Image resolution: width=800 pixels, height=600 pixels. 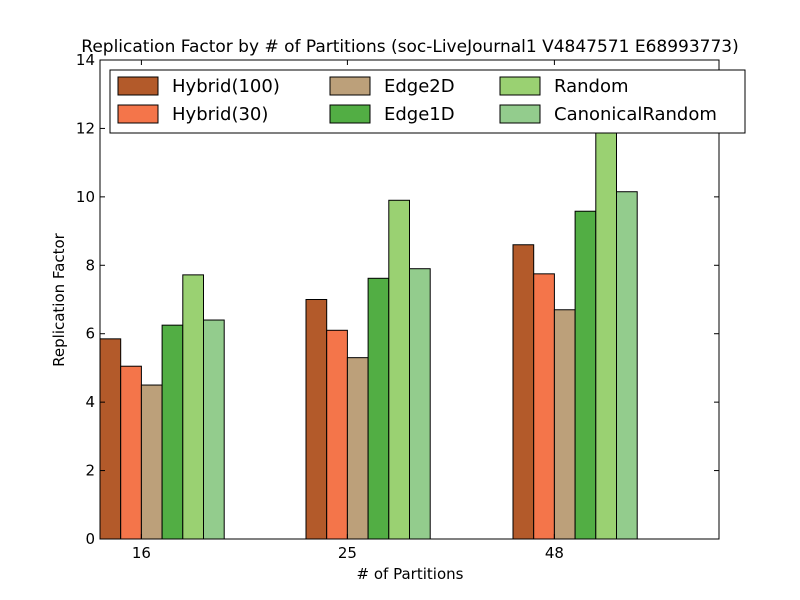 I want to click on x-axis-label: # of Partitions, so click(x=410, y=574).